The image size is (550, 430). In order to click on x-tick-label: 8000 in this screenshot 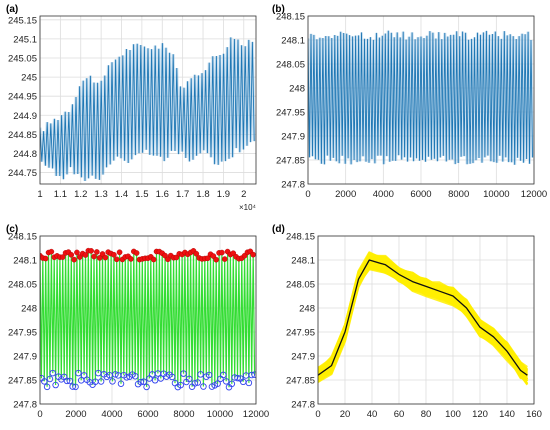, I will do `click(458, 194)`.